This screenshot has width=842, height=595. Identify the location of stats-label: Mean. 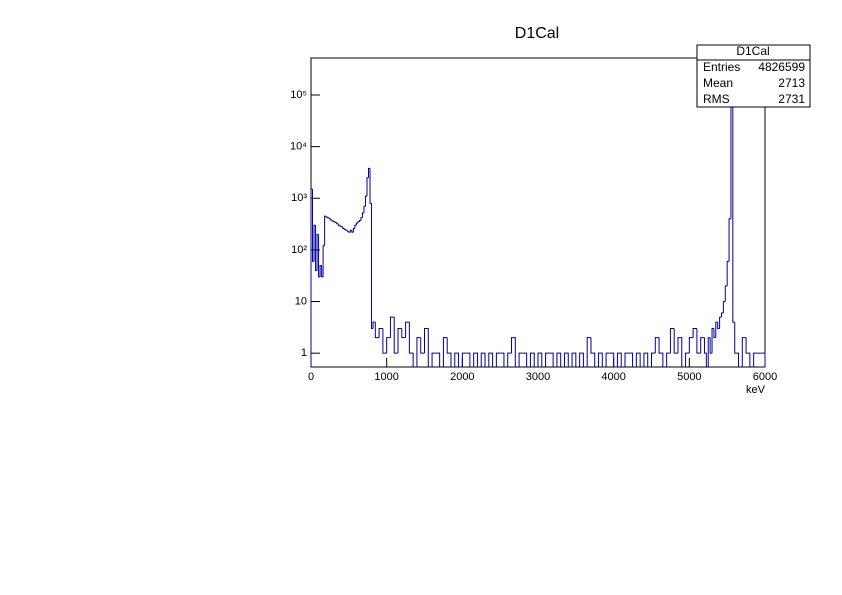
(718, 83).